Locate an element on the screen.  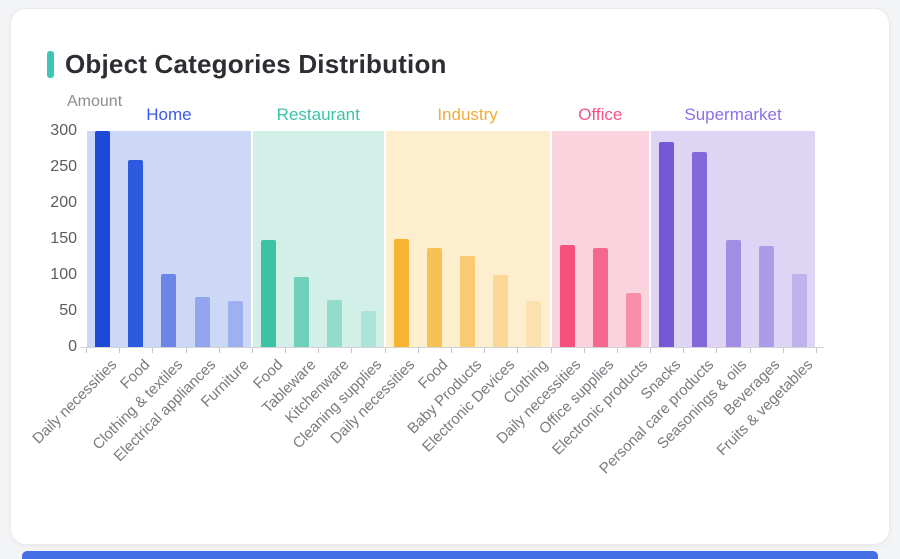
y-tick-label: 0 is located at coordinates (72, 346).